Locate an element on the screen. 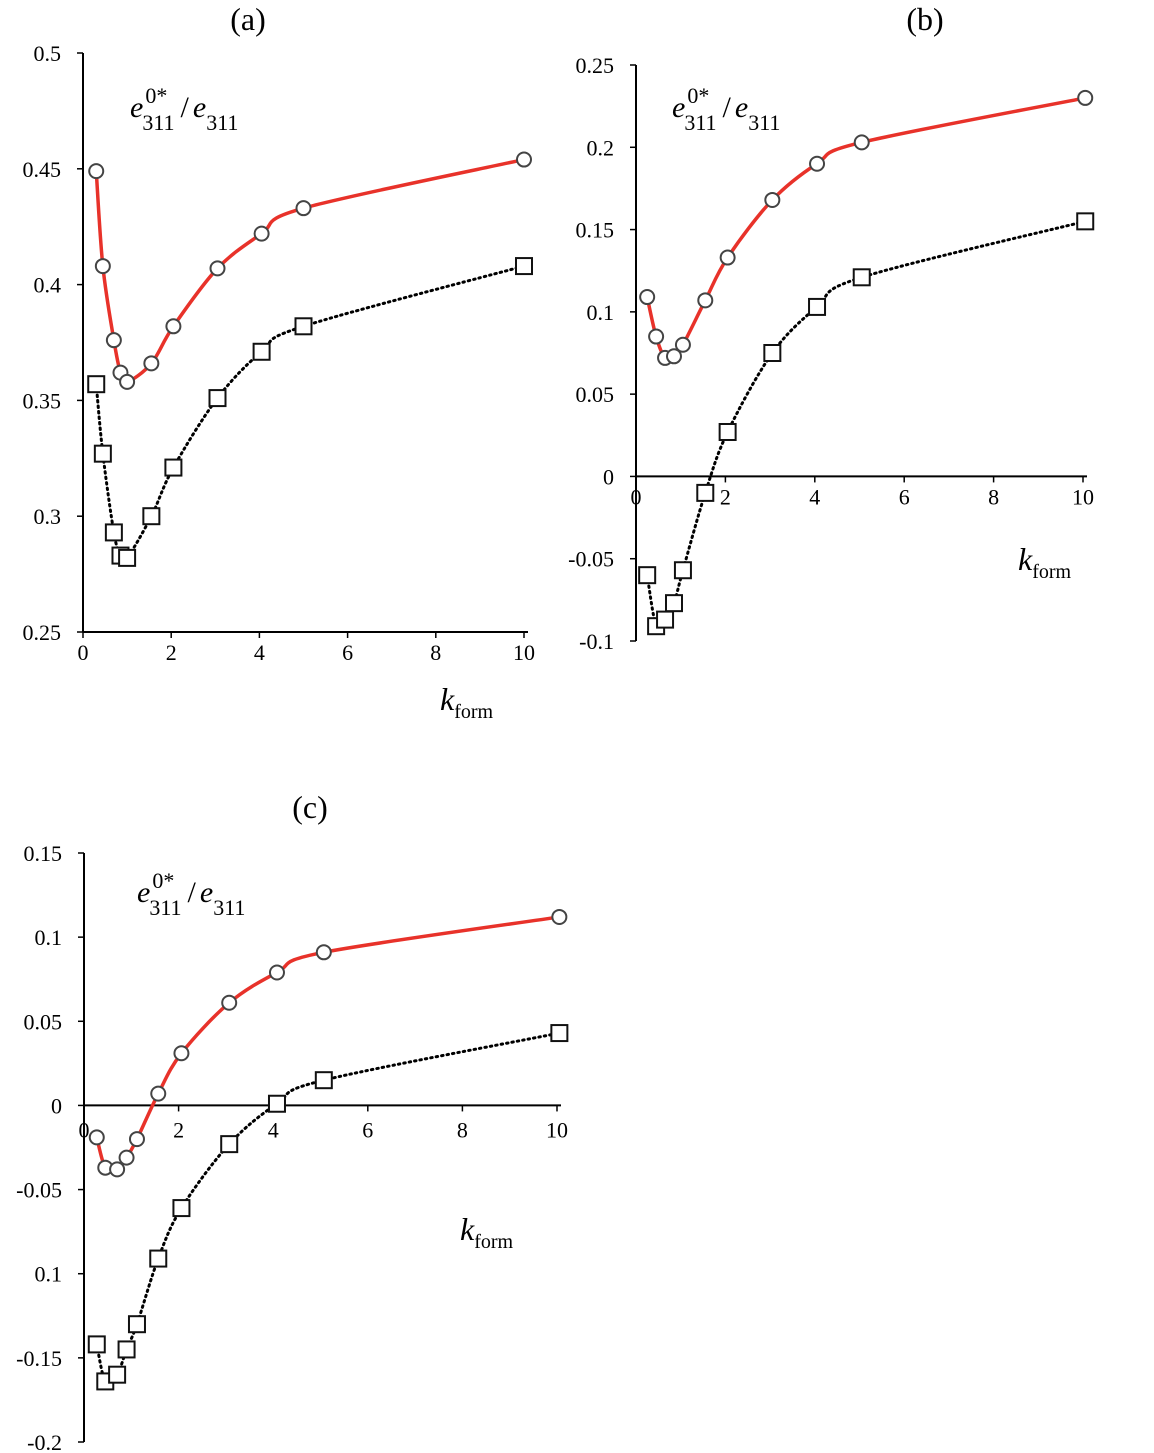 This screenshot has height=1453, width=1154. y-tick-label: 0.35 is located at coordinates (42, 400).